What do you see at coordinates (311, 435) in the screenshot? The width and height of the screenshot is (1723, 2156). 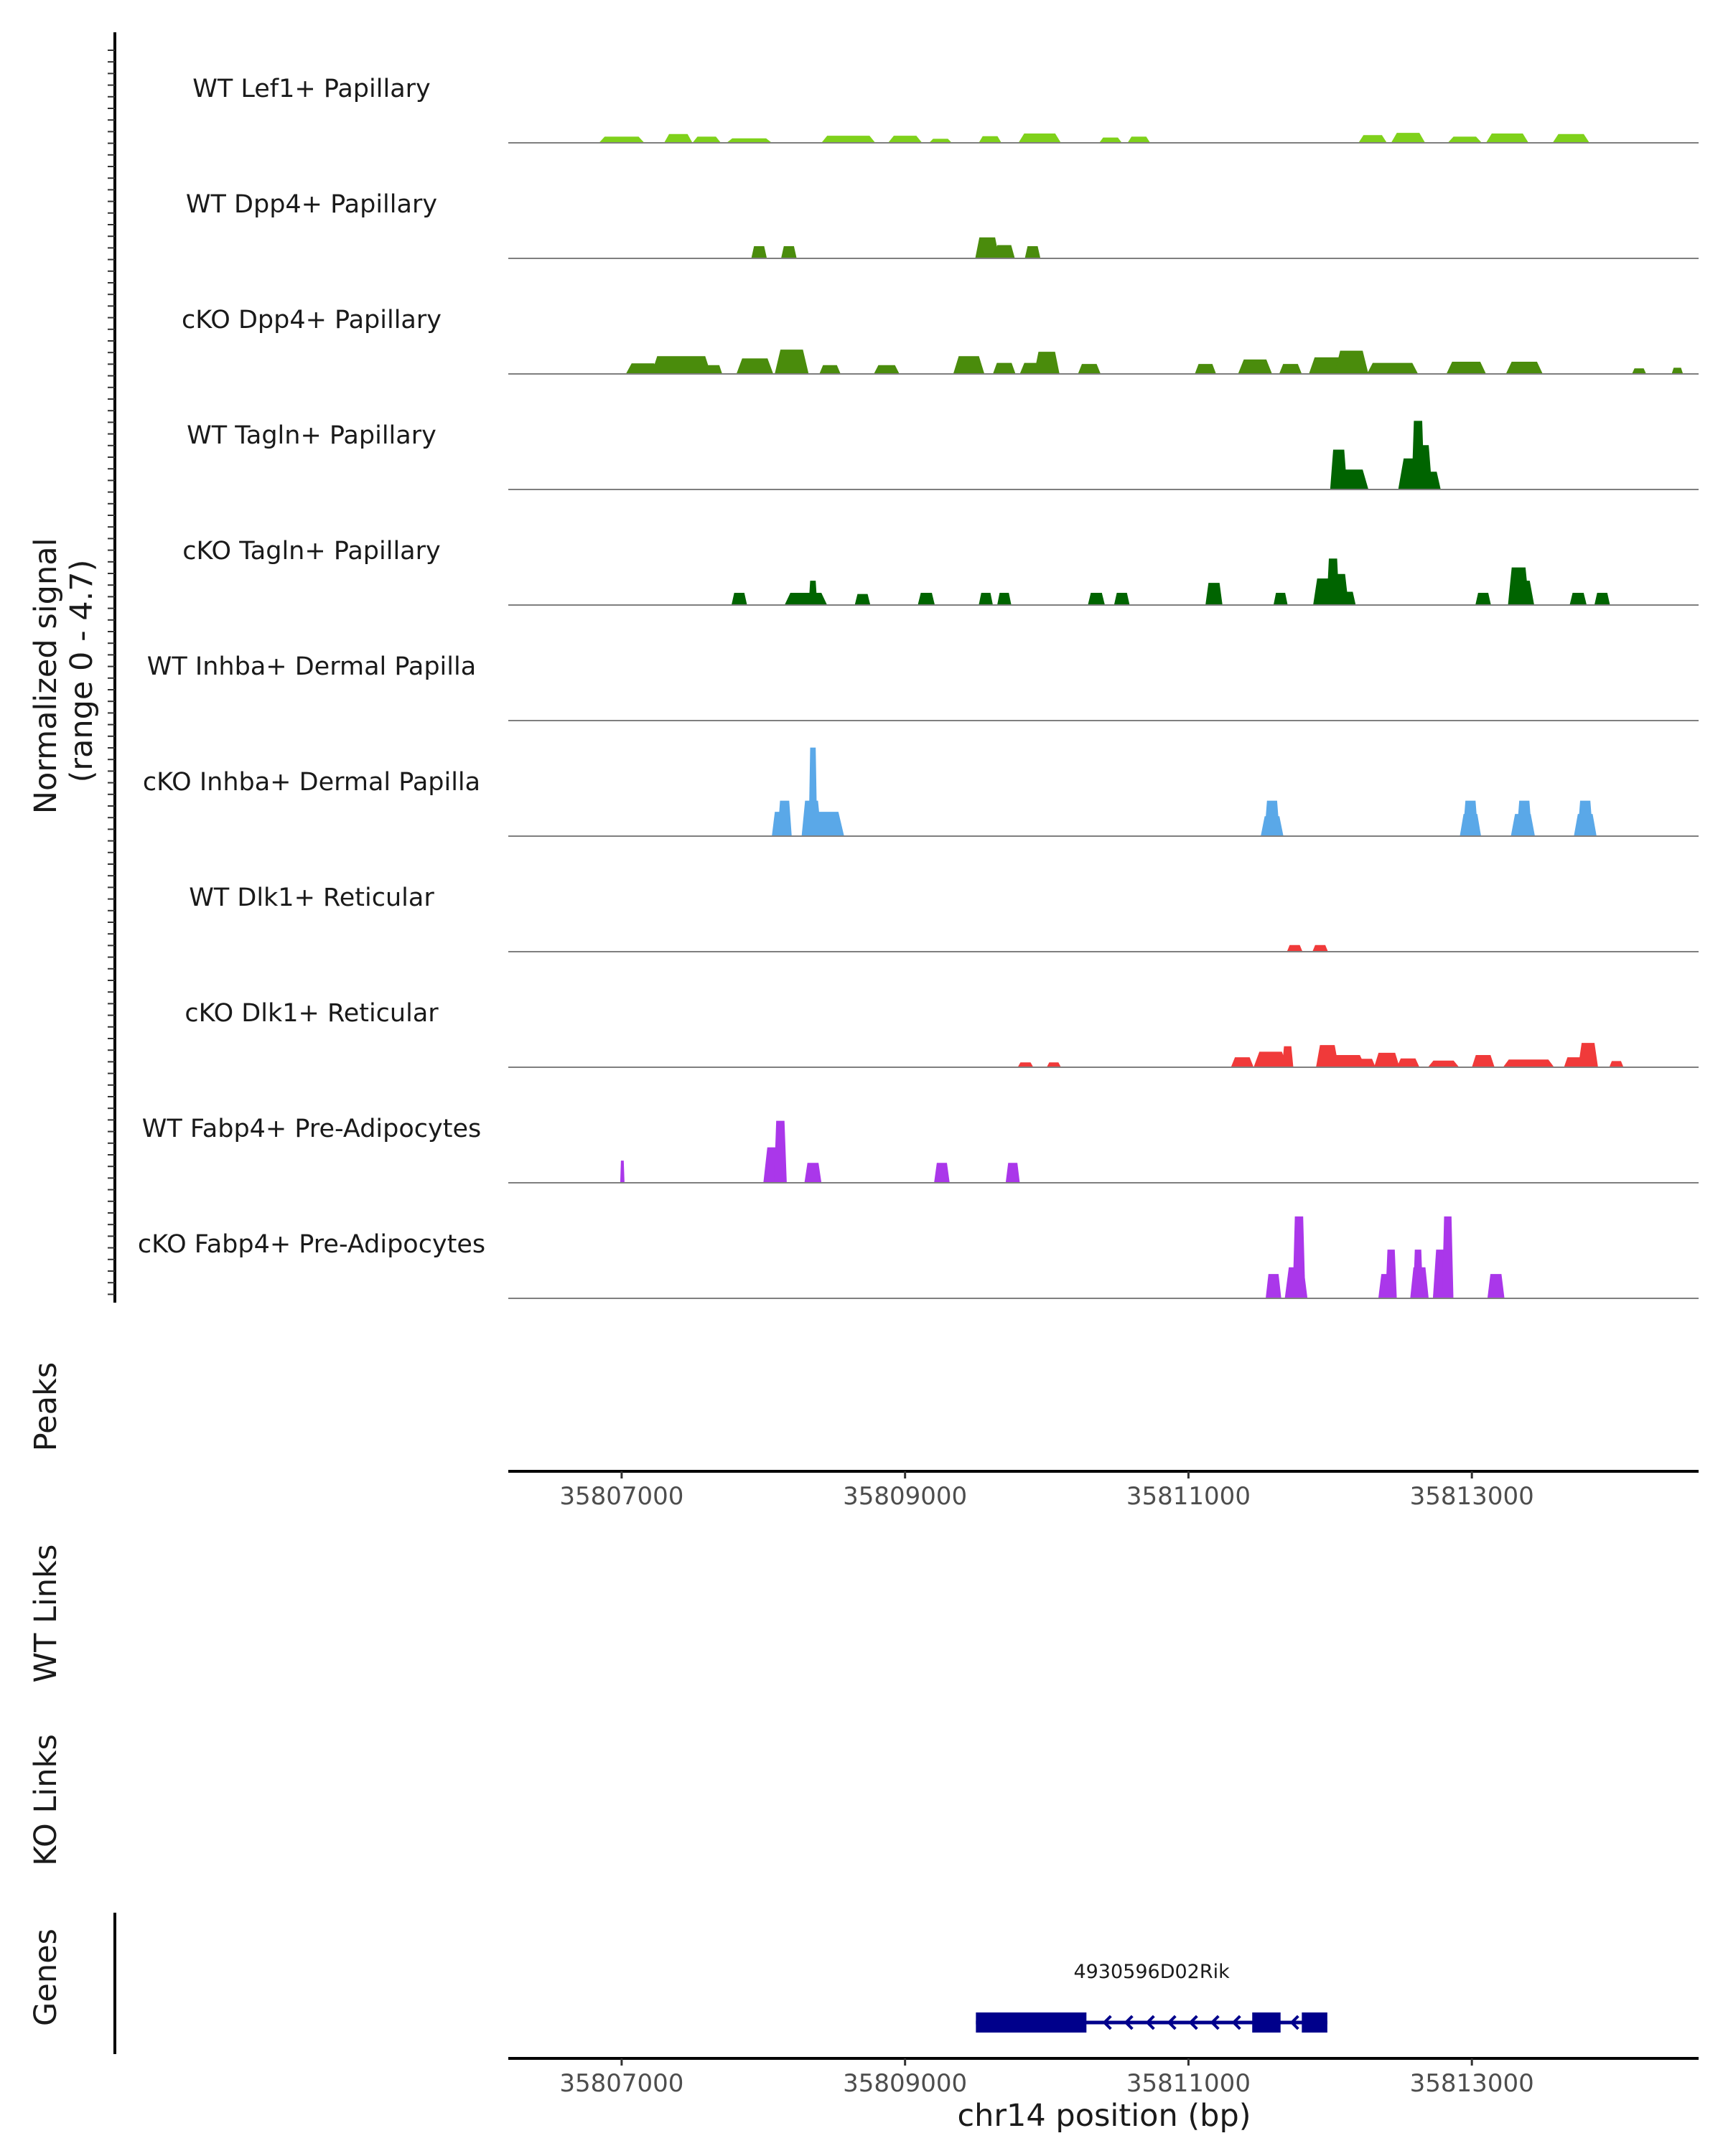 I see `track-label: WT Tagln+ Papillary` at bounding box center [311, 435].